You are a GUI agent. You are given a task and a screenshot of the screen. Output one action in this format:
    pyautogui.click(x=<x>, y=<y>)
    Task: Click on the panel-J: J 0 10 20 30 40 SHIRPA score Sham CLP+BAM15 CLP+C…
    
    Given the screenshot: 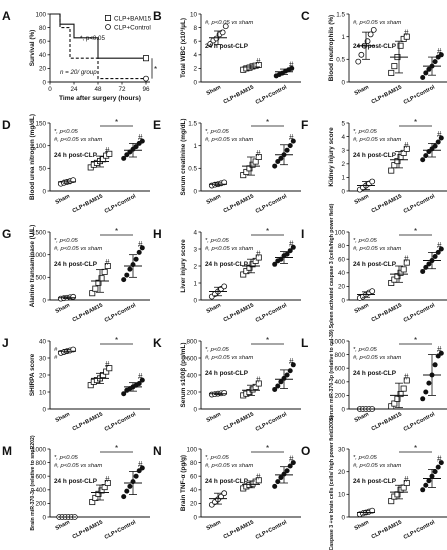 What is the action you would take?
    pyautogui.click(x=76, y=384)
    